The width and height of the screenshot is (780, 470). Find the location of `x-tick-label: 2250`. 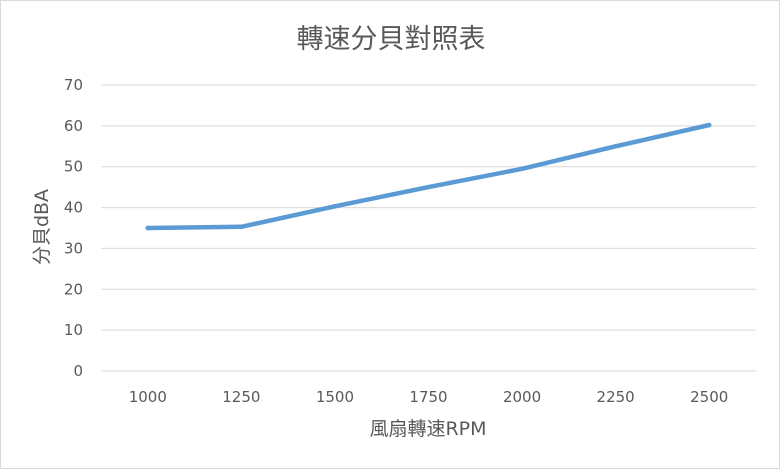

x-tick-label: 2250 is located at coordinates (616, 397).